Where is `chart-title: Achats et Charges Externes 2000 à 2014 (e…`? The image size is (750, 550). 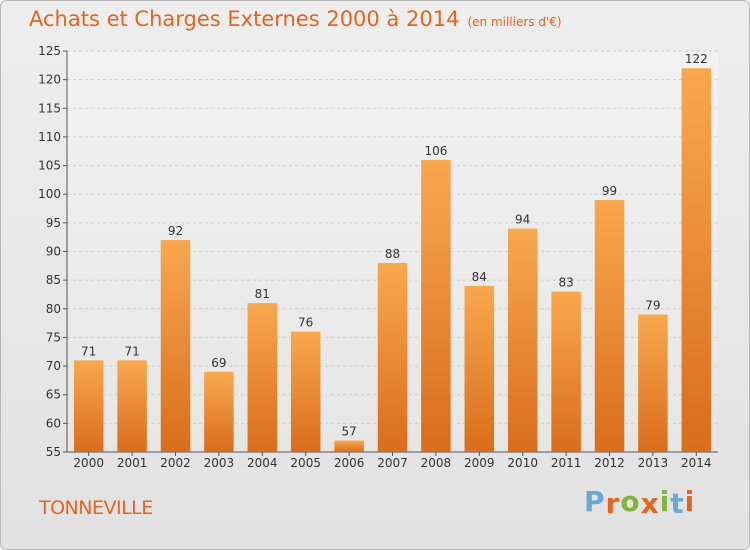
chart-title: Achats et Charges Externes 2000 à 2014 (e… is located at coordinates (295, 19).